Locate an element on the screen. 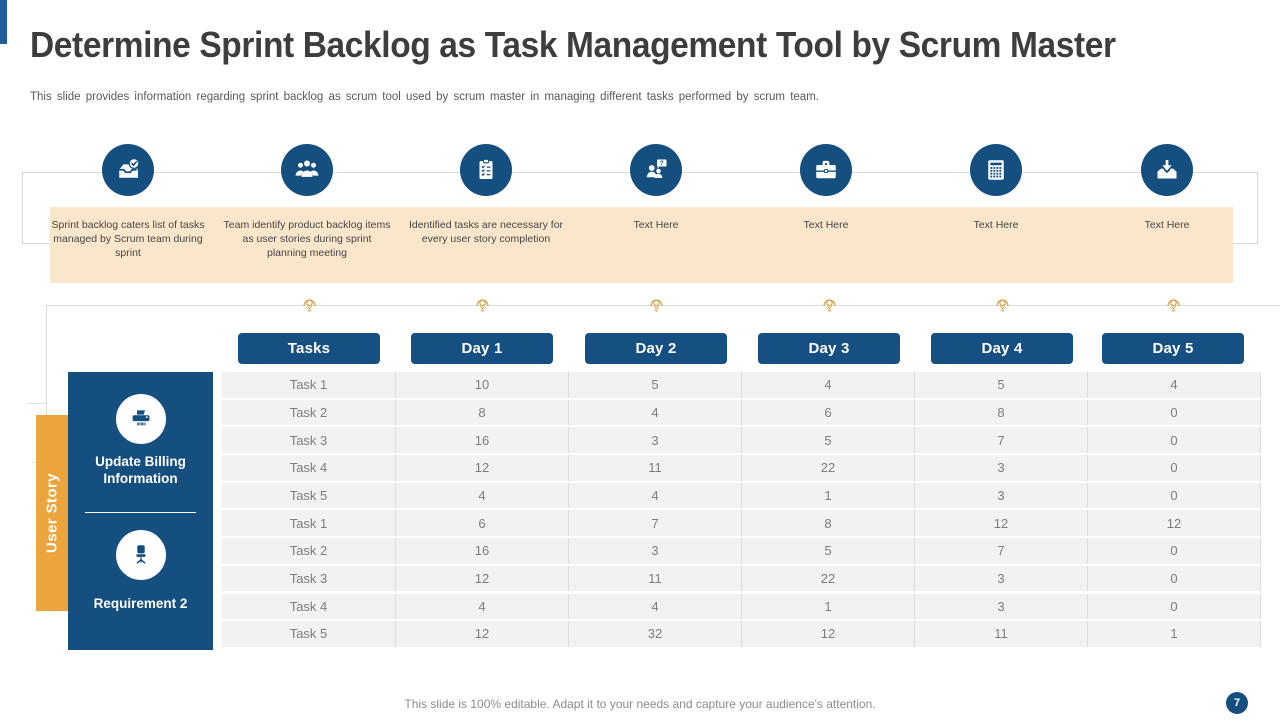 The height and width of the screenshot is (720, 1280). inbox-check-icon is located at coordinates (128, 170).